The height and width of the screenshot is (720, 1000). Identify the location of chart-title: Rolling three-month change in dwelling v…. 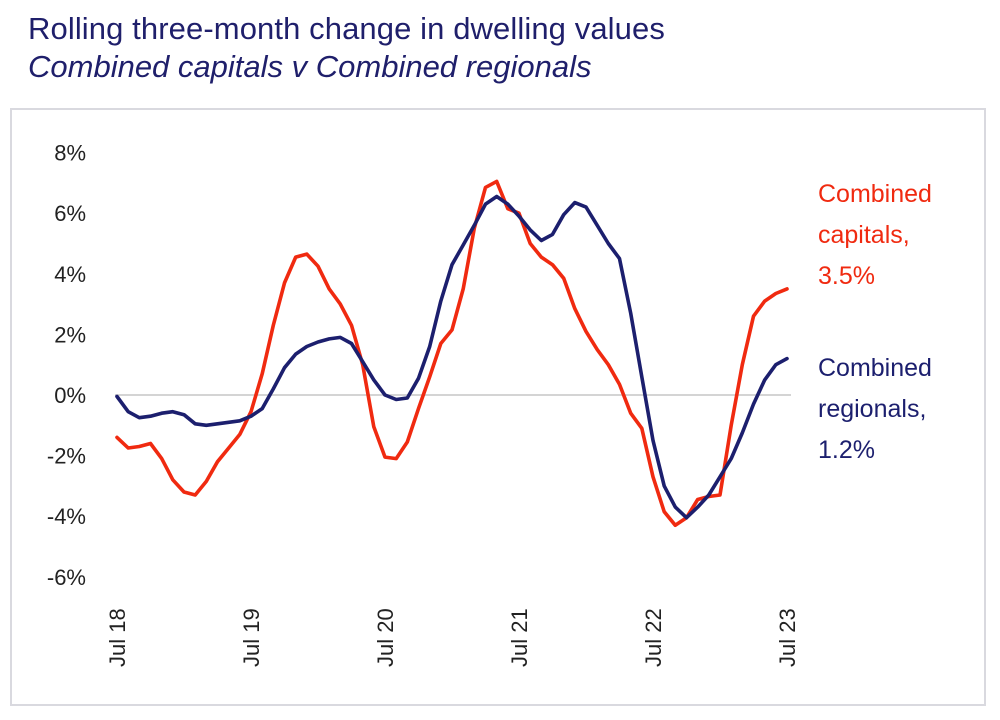
(346, 28).